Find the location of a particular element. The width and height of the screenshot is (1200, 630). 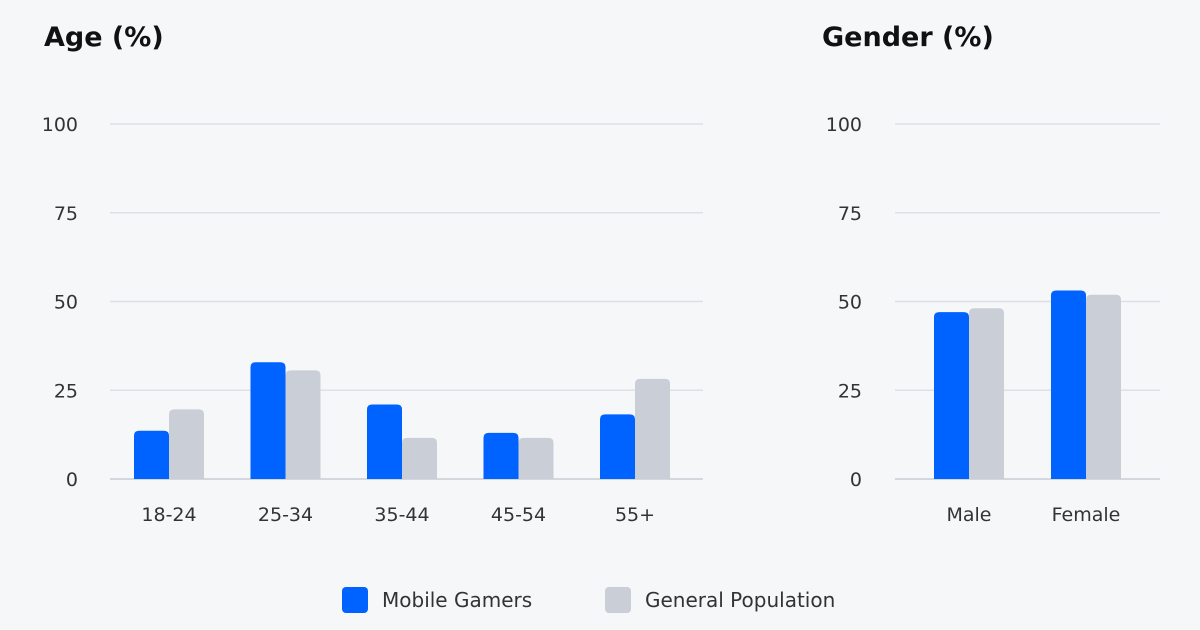

x-tick-label: 45-54 is located at coordinates (518, 515).